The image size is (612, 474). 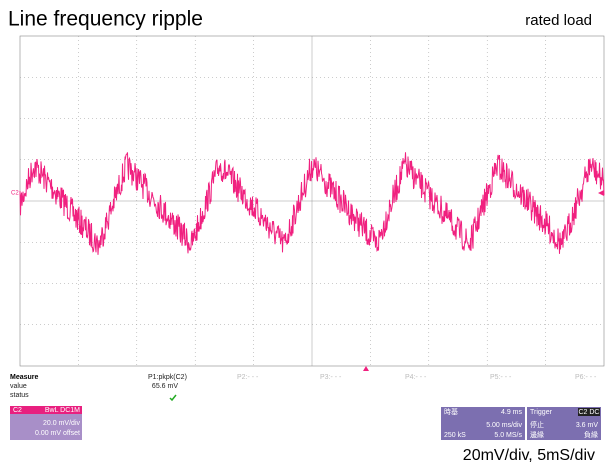 What do you see at coordinates (541, 412) in the screenshot?
I see `trigger-label: Trigger` at bounding box center [541, 412].